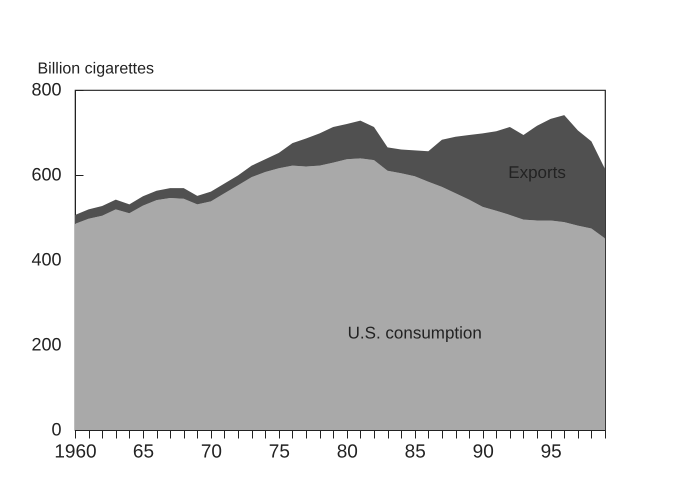 The image size is (688, 480). Describe the element at coordinates (551, 452) in the screenshot. I see `x-tick-label: 95` at that location.